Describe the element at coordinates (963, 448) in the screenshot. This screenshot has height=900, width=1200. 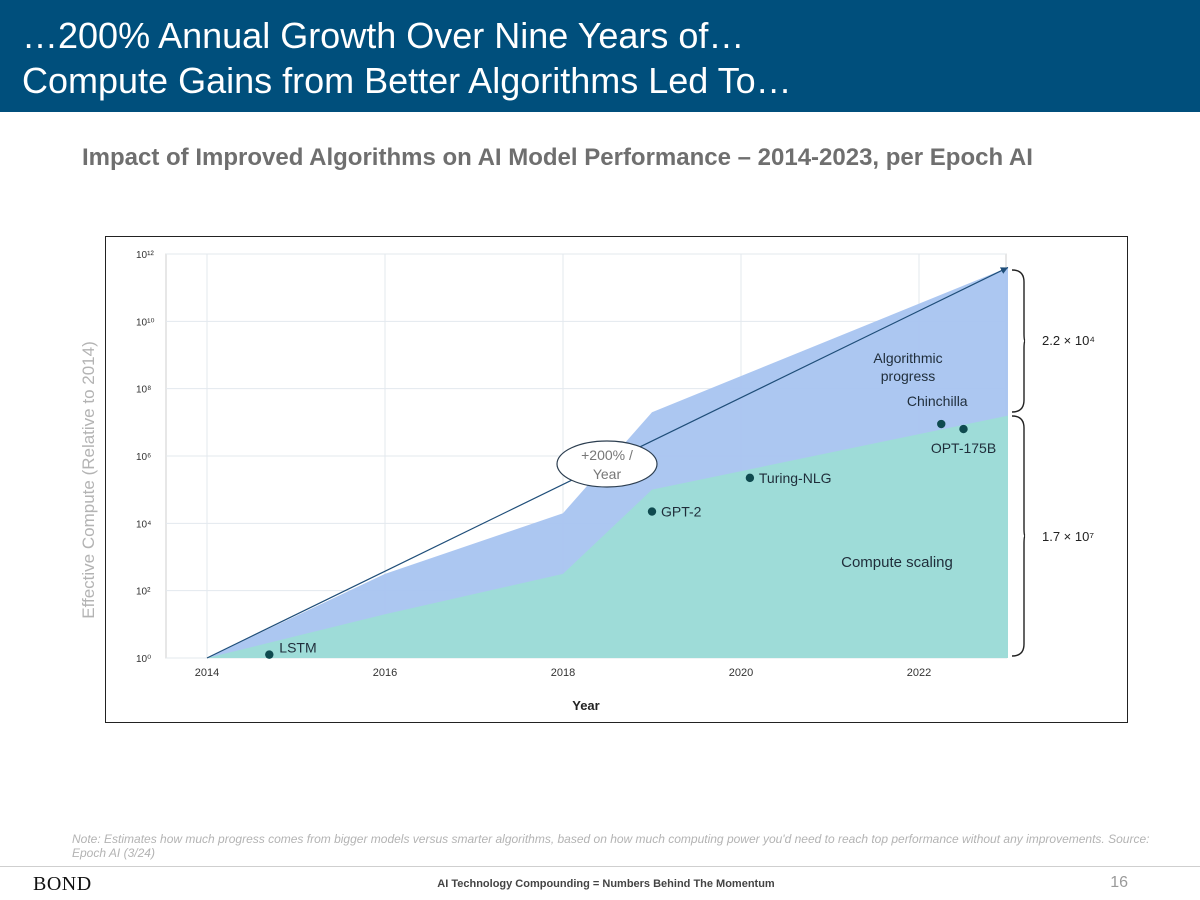
I see `data-point-label: OPT-175B` at that location.